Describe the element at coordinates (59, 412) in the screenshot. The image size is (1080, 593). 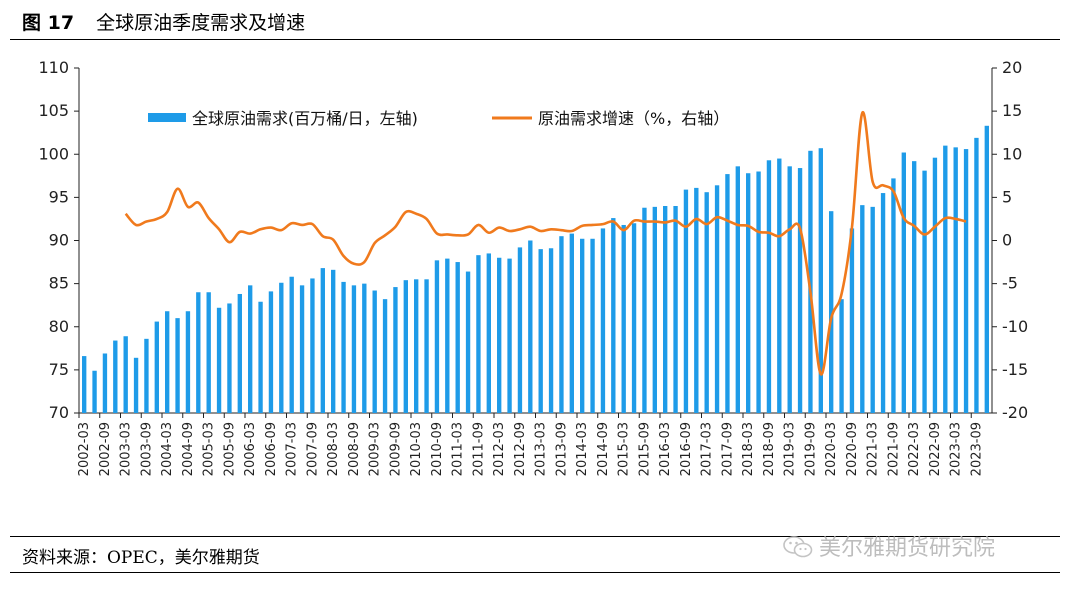
I see `left-axis-tick-label: 70` at that location.